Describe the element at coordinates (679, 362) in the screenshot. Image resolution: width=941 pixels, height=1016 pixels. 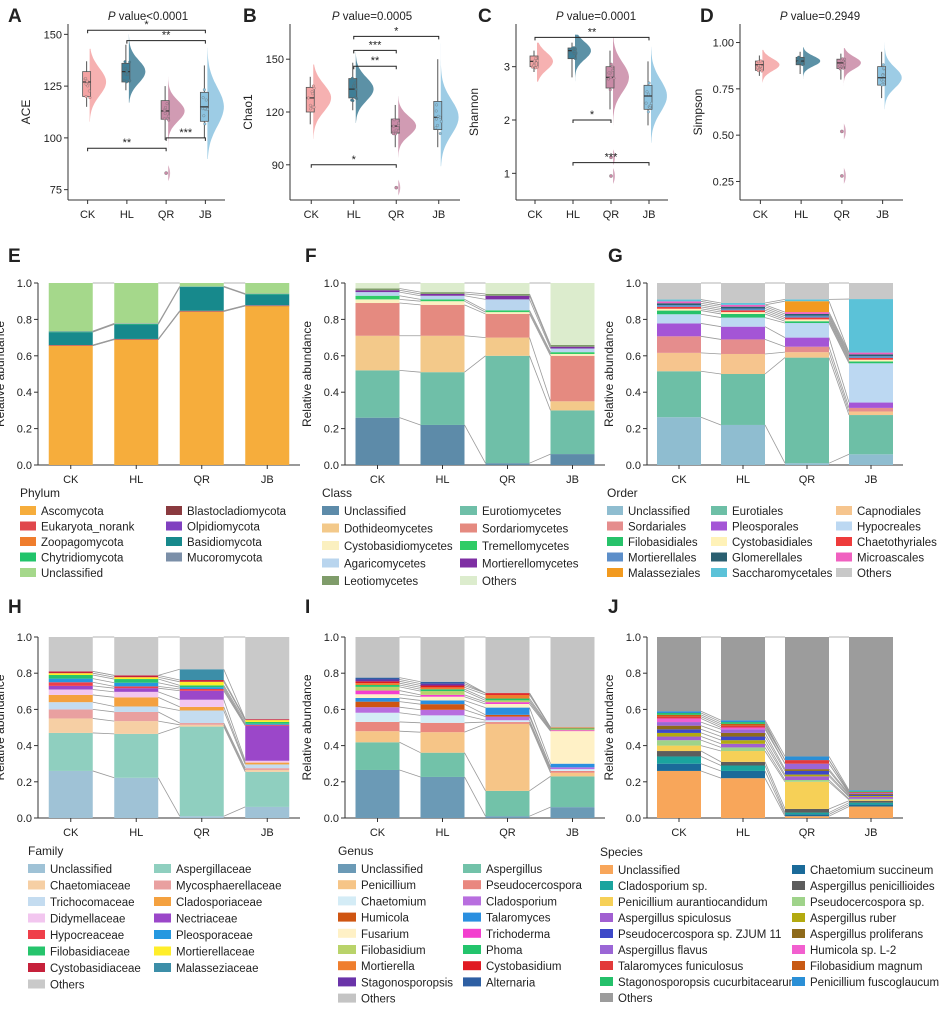
I see `bar-segment-ck-capnodiales` at that location.